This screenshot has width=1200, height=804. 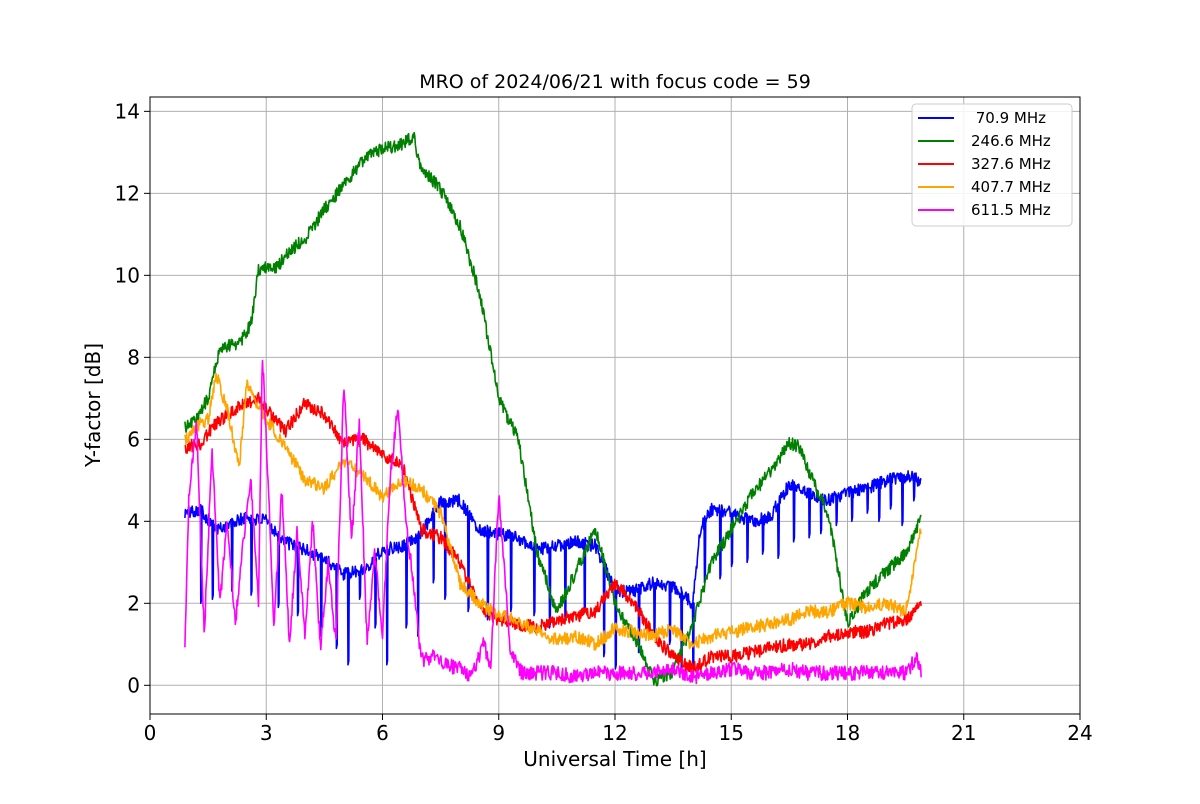 What do you see at coordinates (127, 275) in the screenshot?
I see `y-tick-label: 10` at bounding box center [127, 275].